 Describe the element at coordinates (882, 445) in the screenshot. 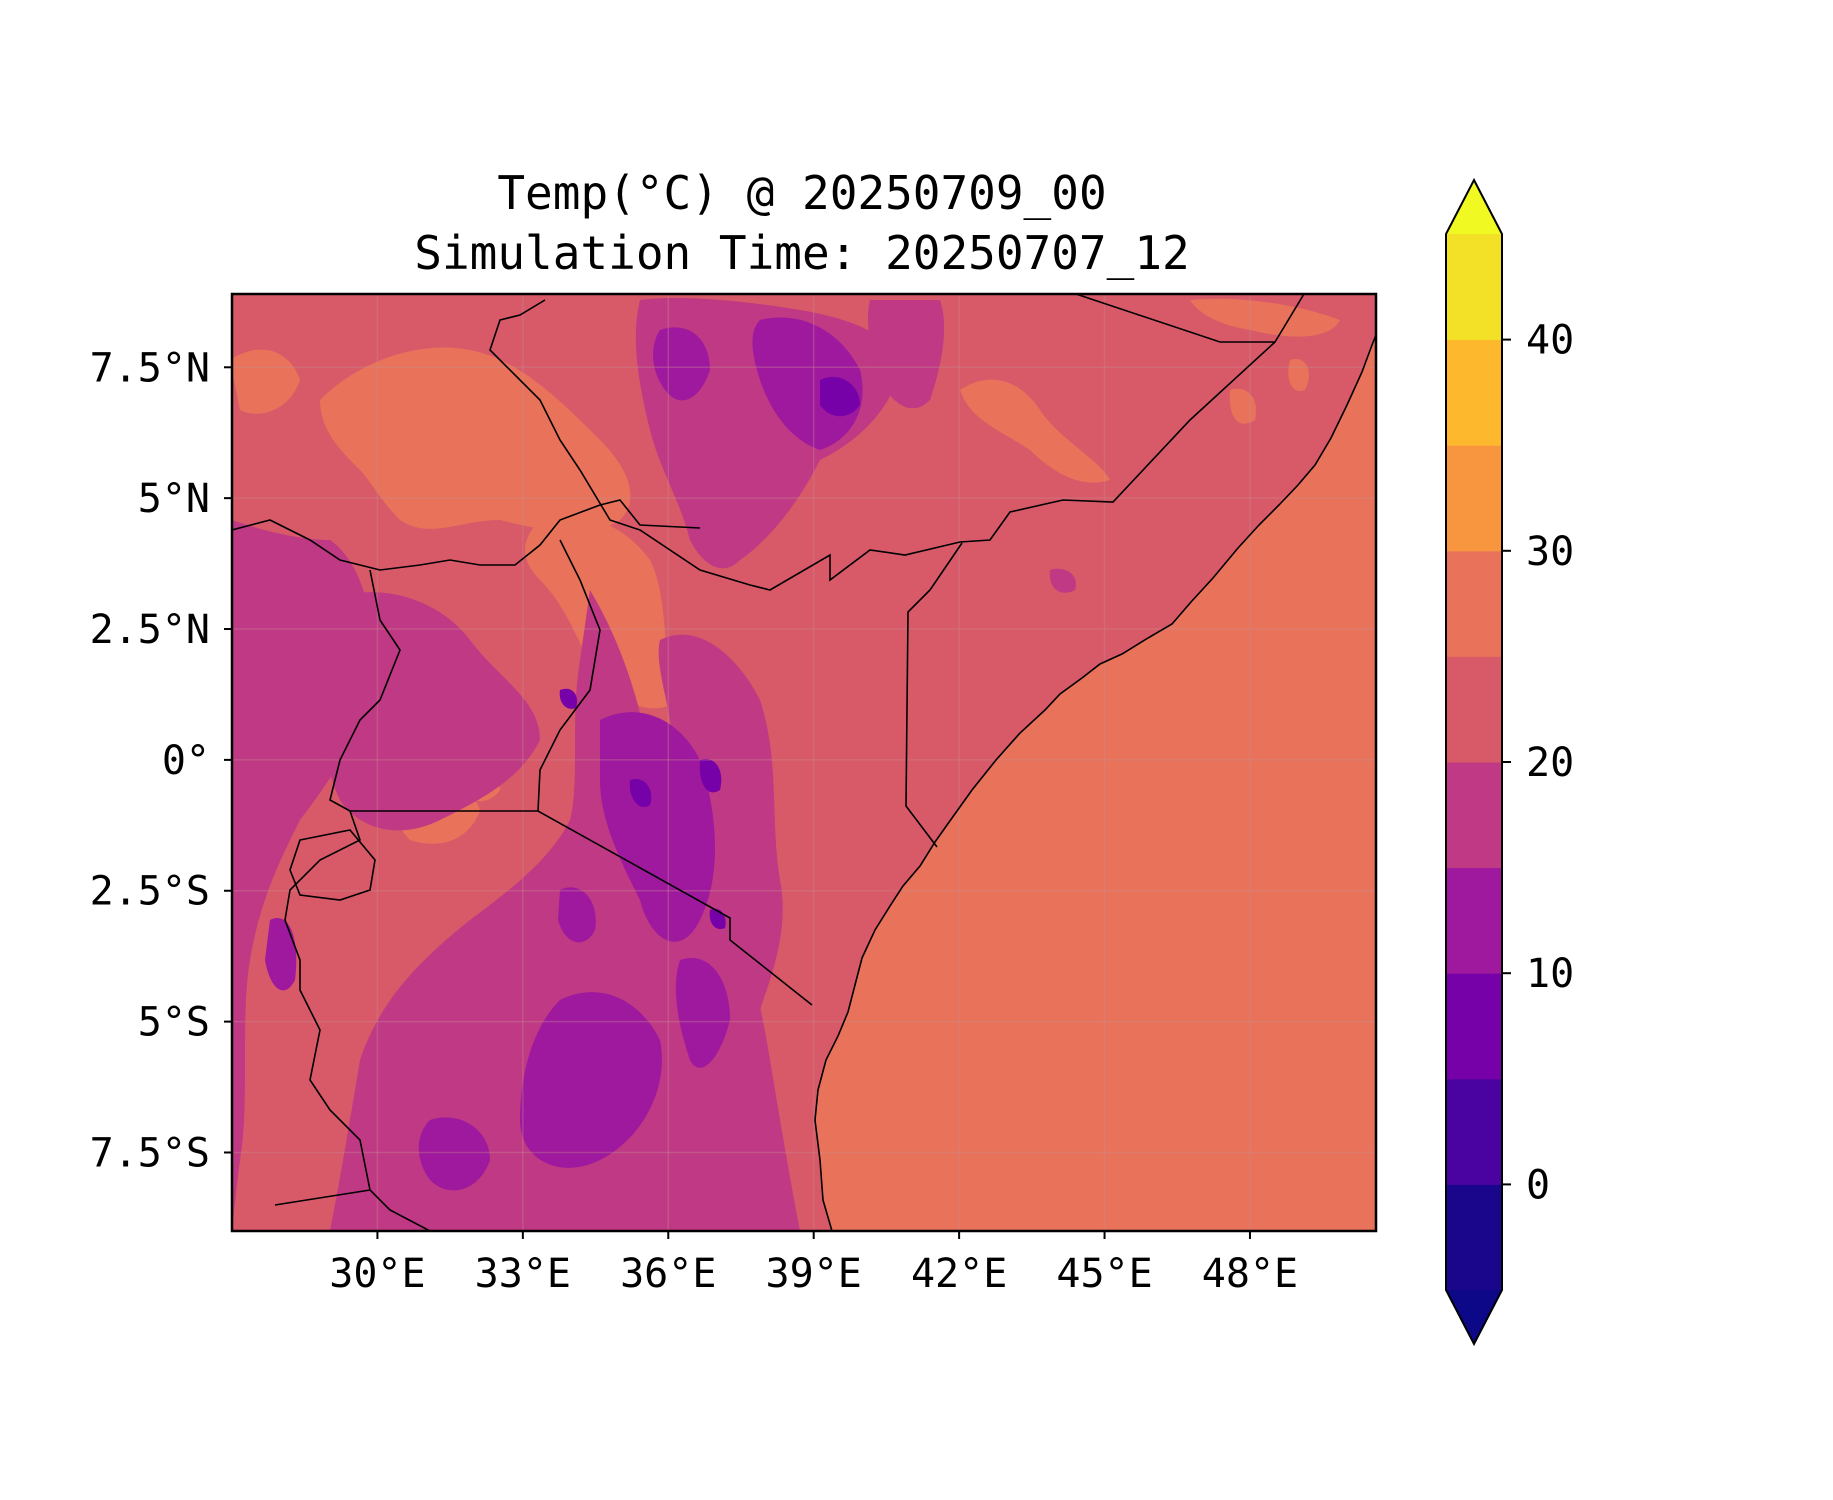

I see `ethiopia-somalia-ogaden` at that location.